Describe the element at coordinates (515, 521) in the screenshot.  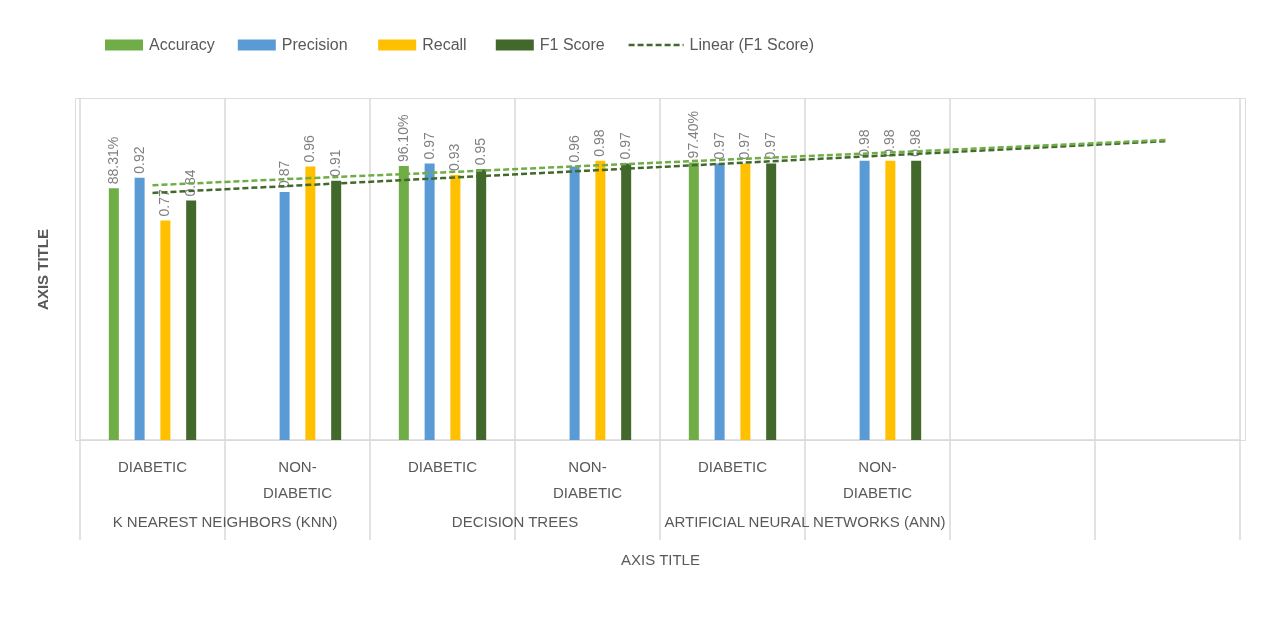
I see `text: DECISION TREES` at that location.